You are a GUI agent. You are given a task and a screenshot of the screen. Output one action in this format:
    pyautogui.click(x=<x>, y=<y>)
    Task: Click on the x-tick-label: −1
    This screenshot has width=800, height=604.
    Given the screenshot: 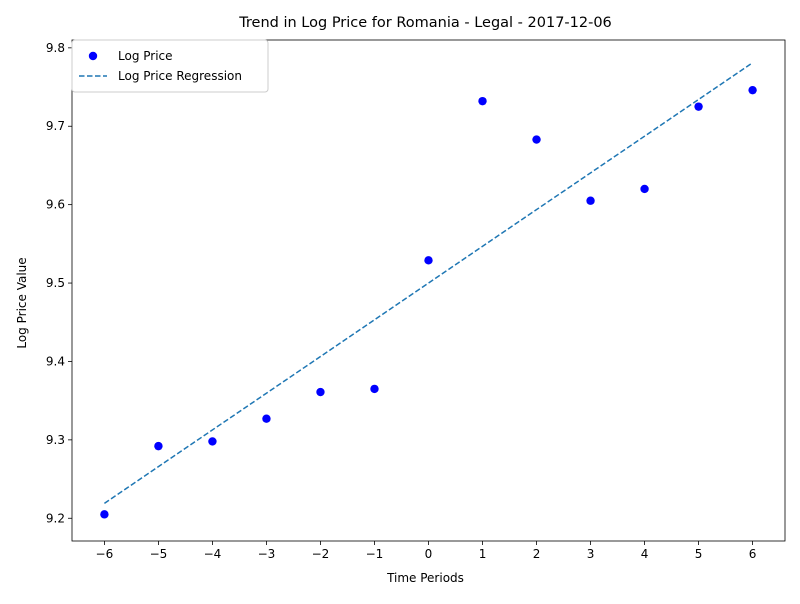 What is the action you would take?
    pyautogui.click(x=375, y=554)
    